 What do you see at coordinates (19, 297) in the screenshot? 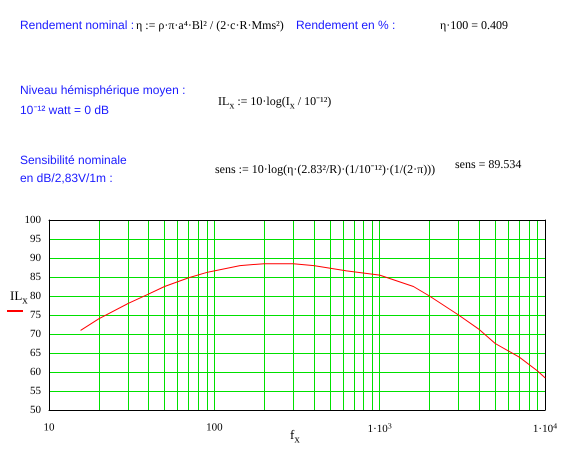
I see `y-axis-title: IL$_{x}$` at bounding box center [19, 297].